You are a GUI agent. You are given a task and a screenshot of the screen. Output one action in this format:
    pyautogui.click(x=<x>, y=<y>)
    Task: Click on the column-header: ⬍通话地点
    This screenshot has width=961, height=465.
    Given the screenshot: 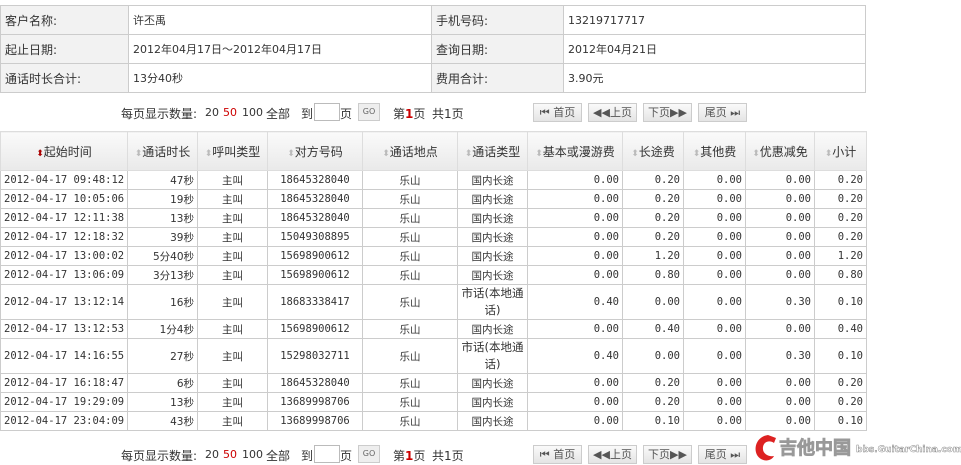 What is the action you would take?
    pyautogui.click(x=410, y=151)
    